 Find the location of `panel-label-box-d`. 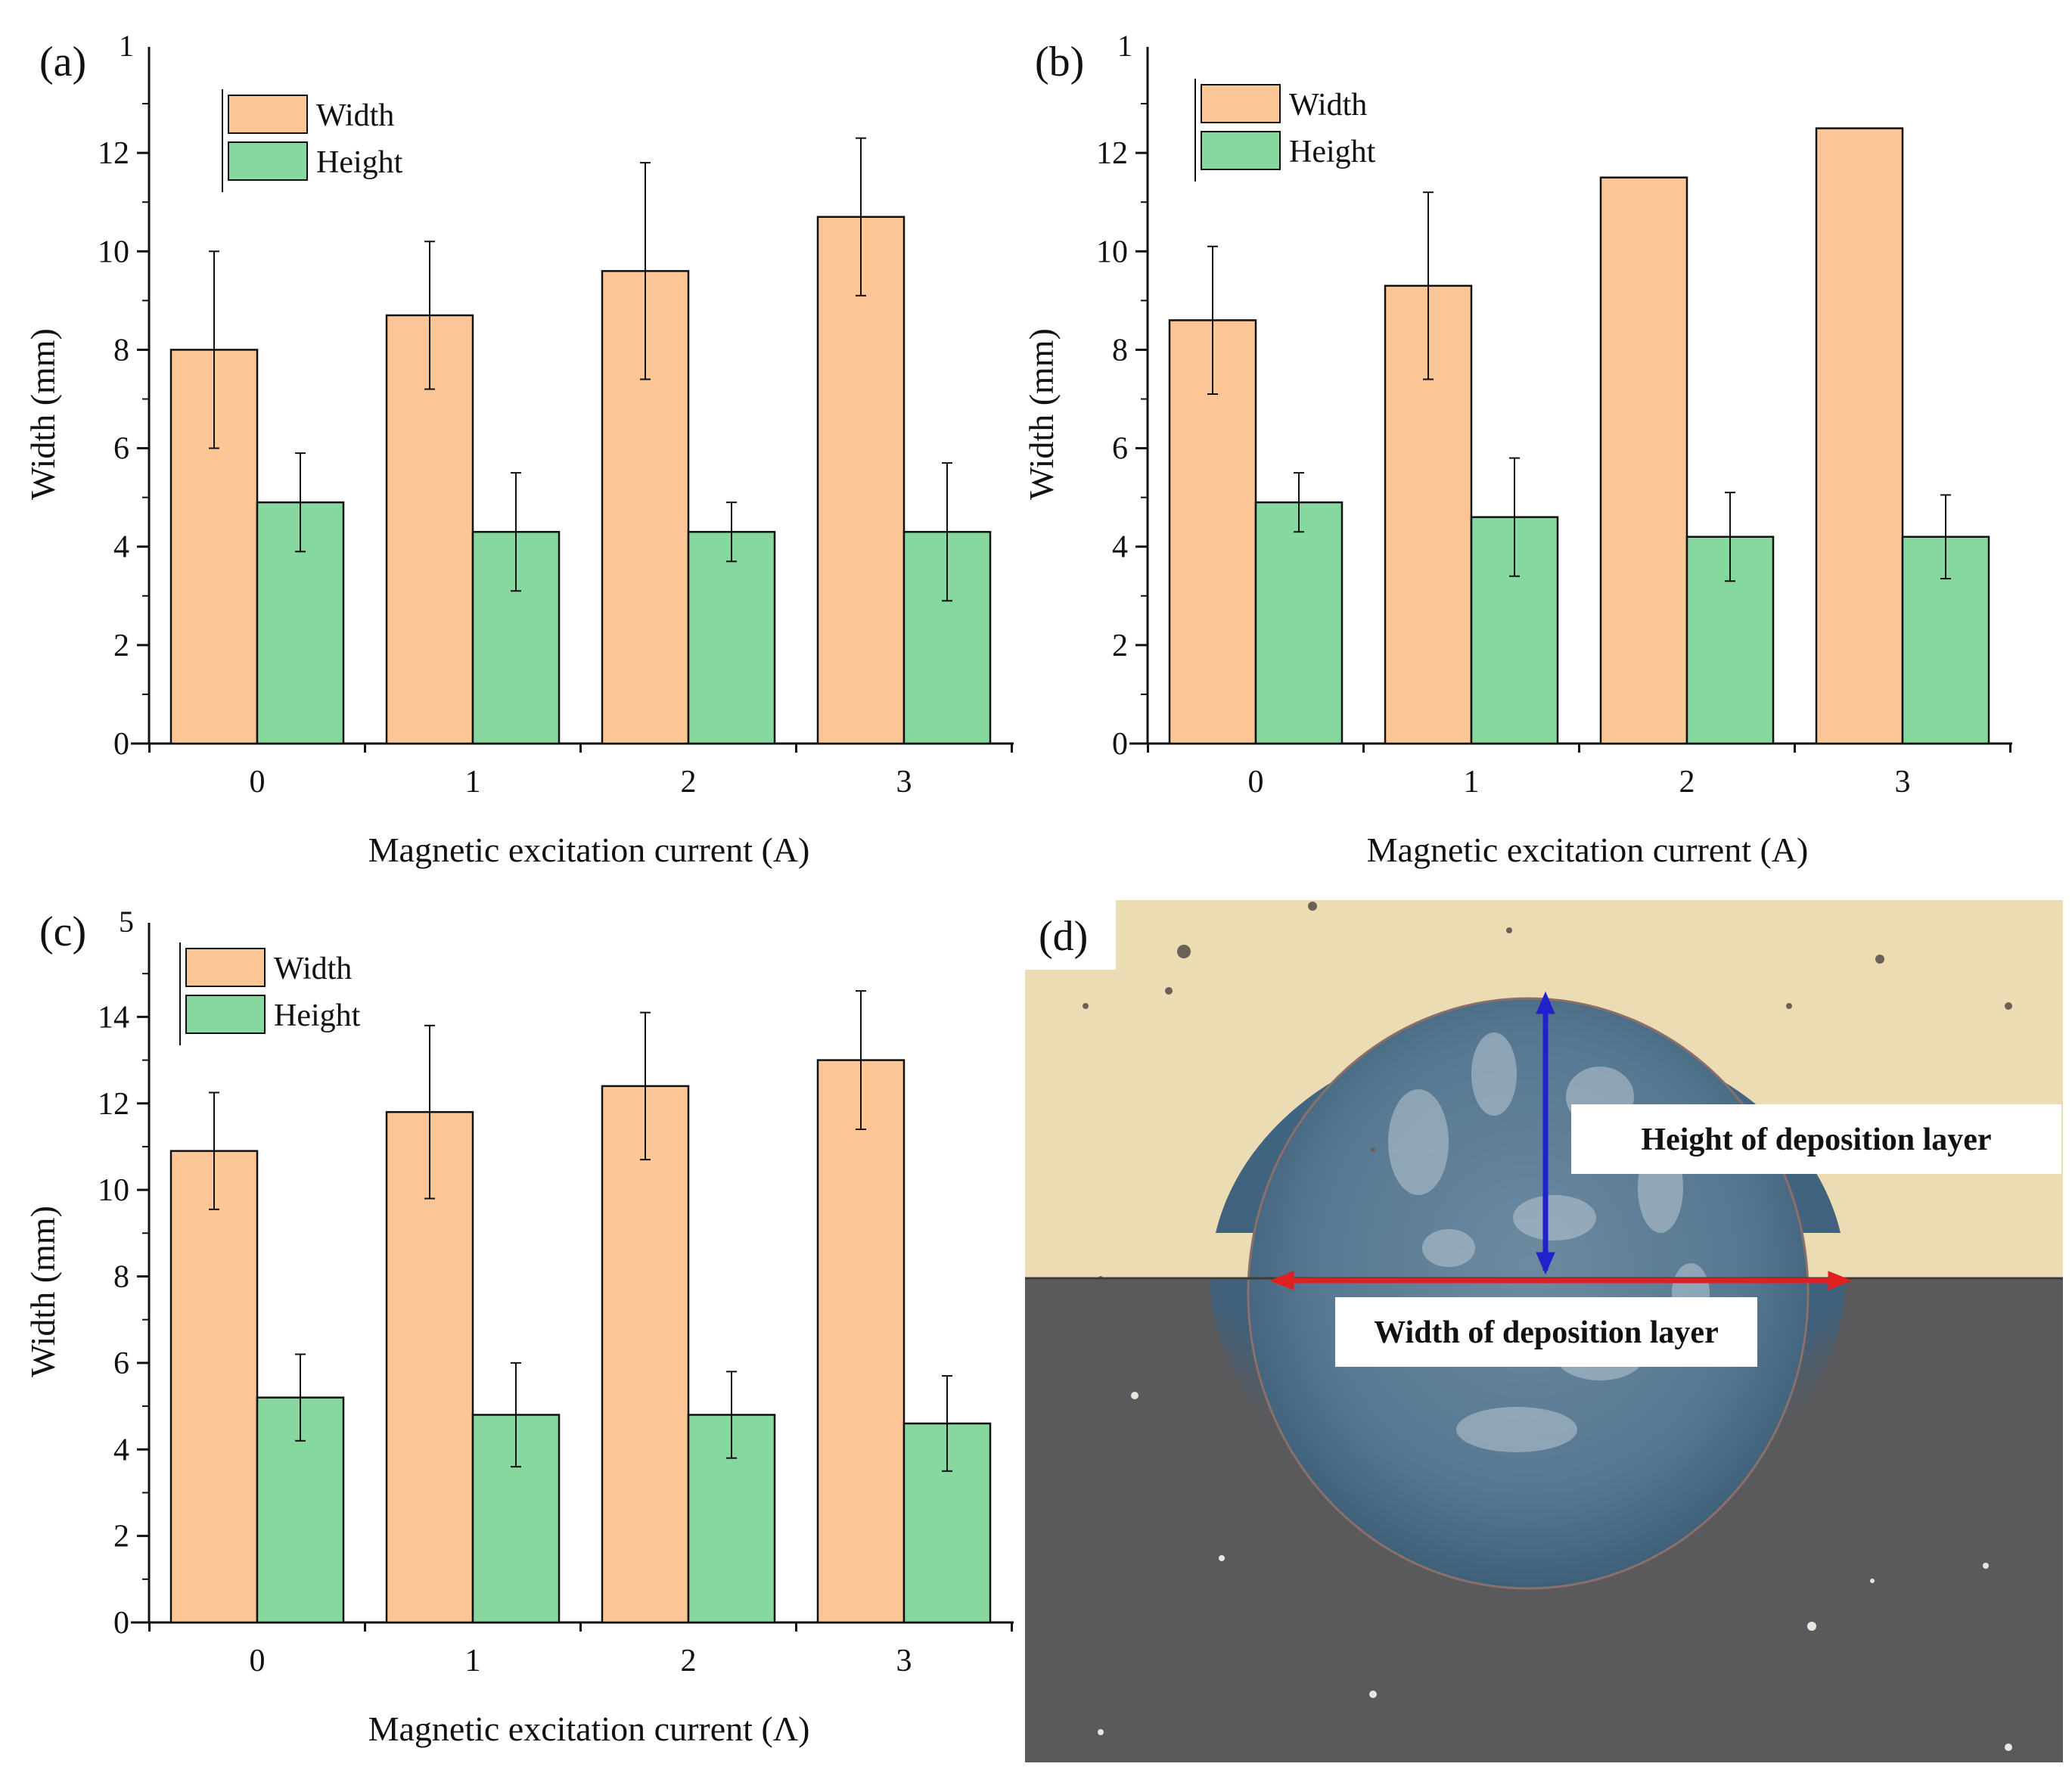

panel-label-box-d is located at coordinates (1070, 935).